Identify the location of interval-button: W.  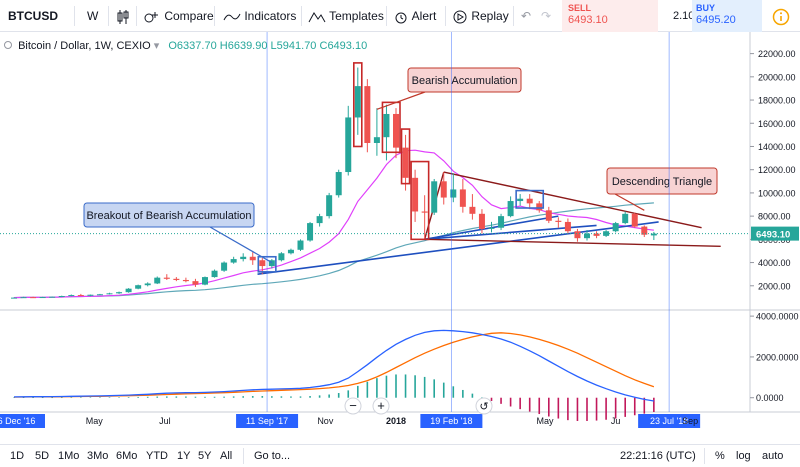
(93, 16).